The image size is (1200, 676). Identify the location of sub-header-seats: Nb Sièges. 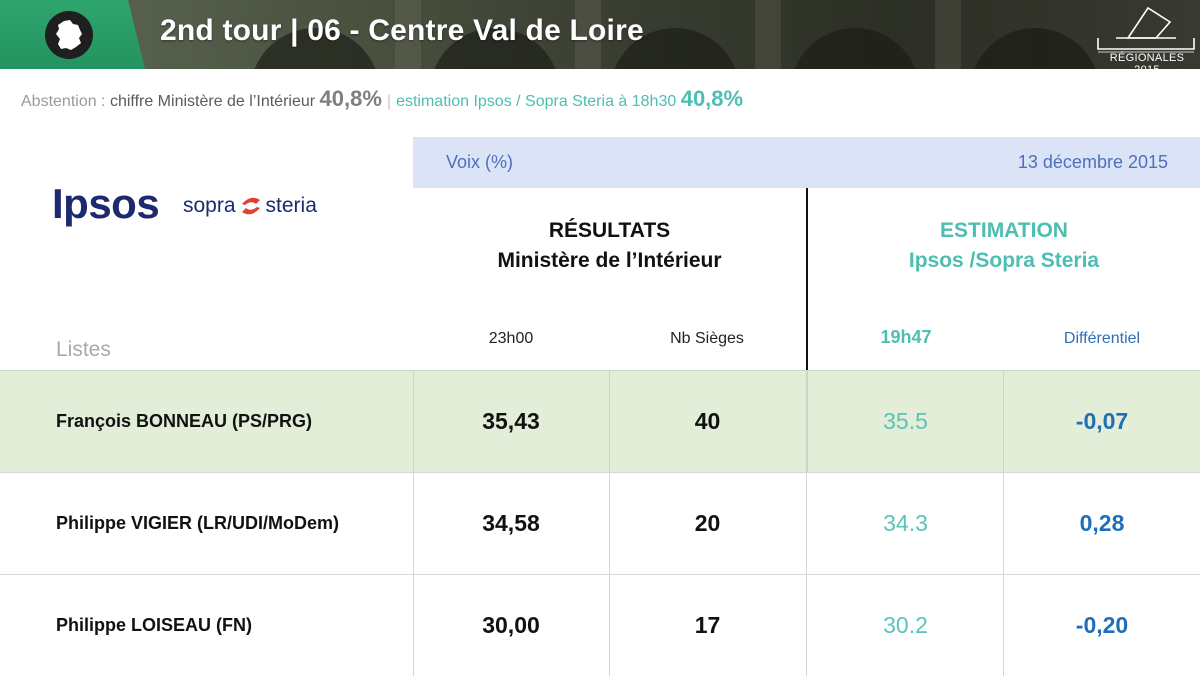
(707, 338).